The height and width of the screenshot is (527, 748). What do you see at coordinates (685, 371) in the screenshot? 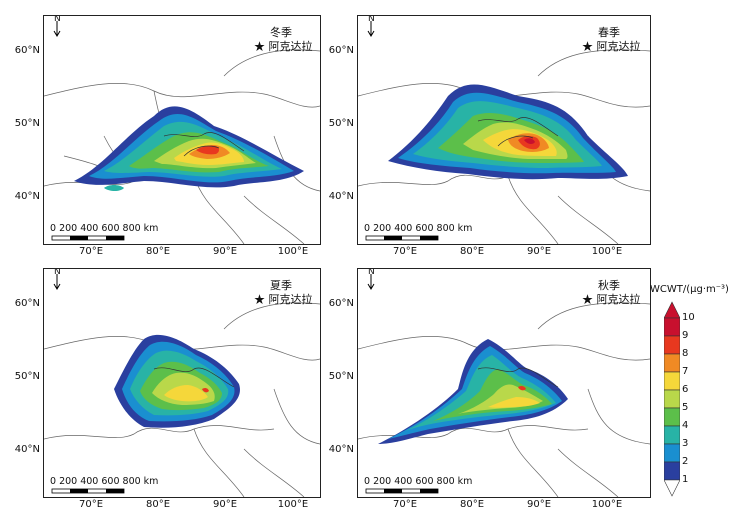
I see `legend-label: 7` at bounding box center [685, 371].